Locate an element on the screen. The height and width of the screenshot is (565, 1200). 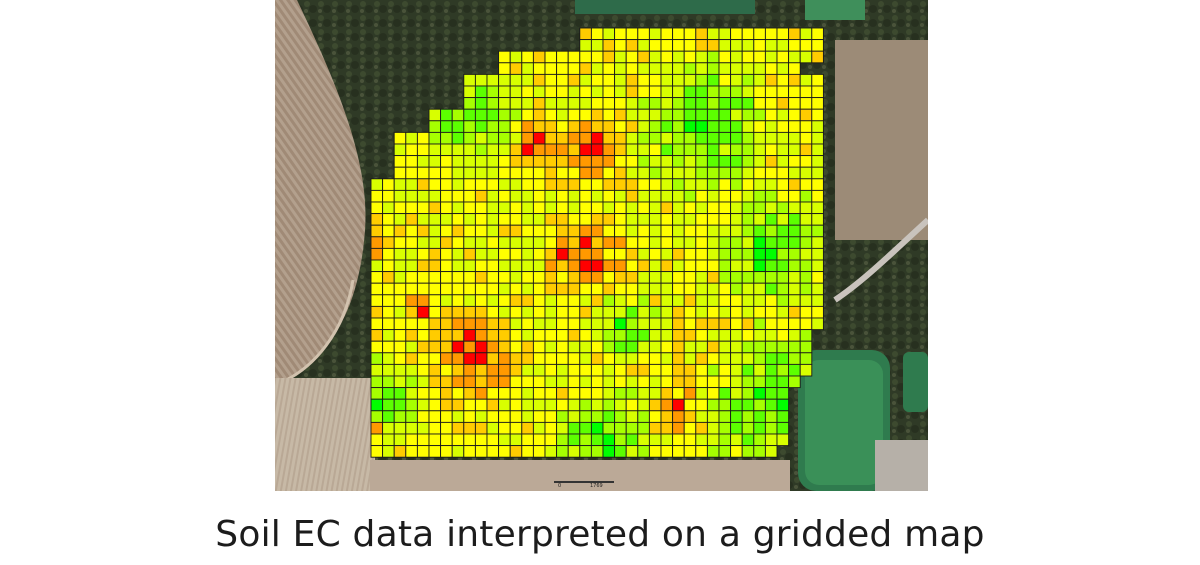
south-field is located at coordinates (580, 475).